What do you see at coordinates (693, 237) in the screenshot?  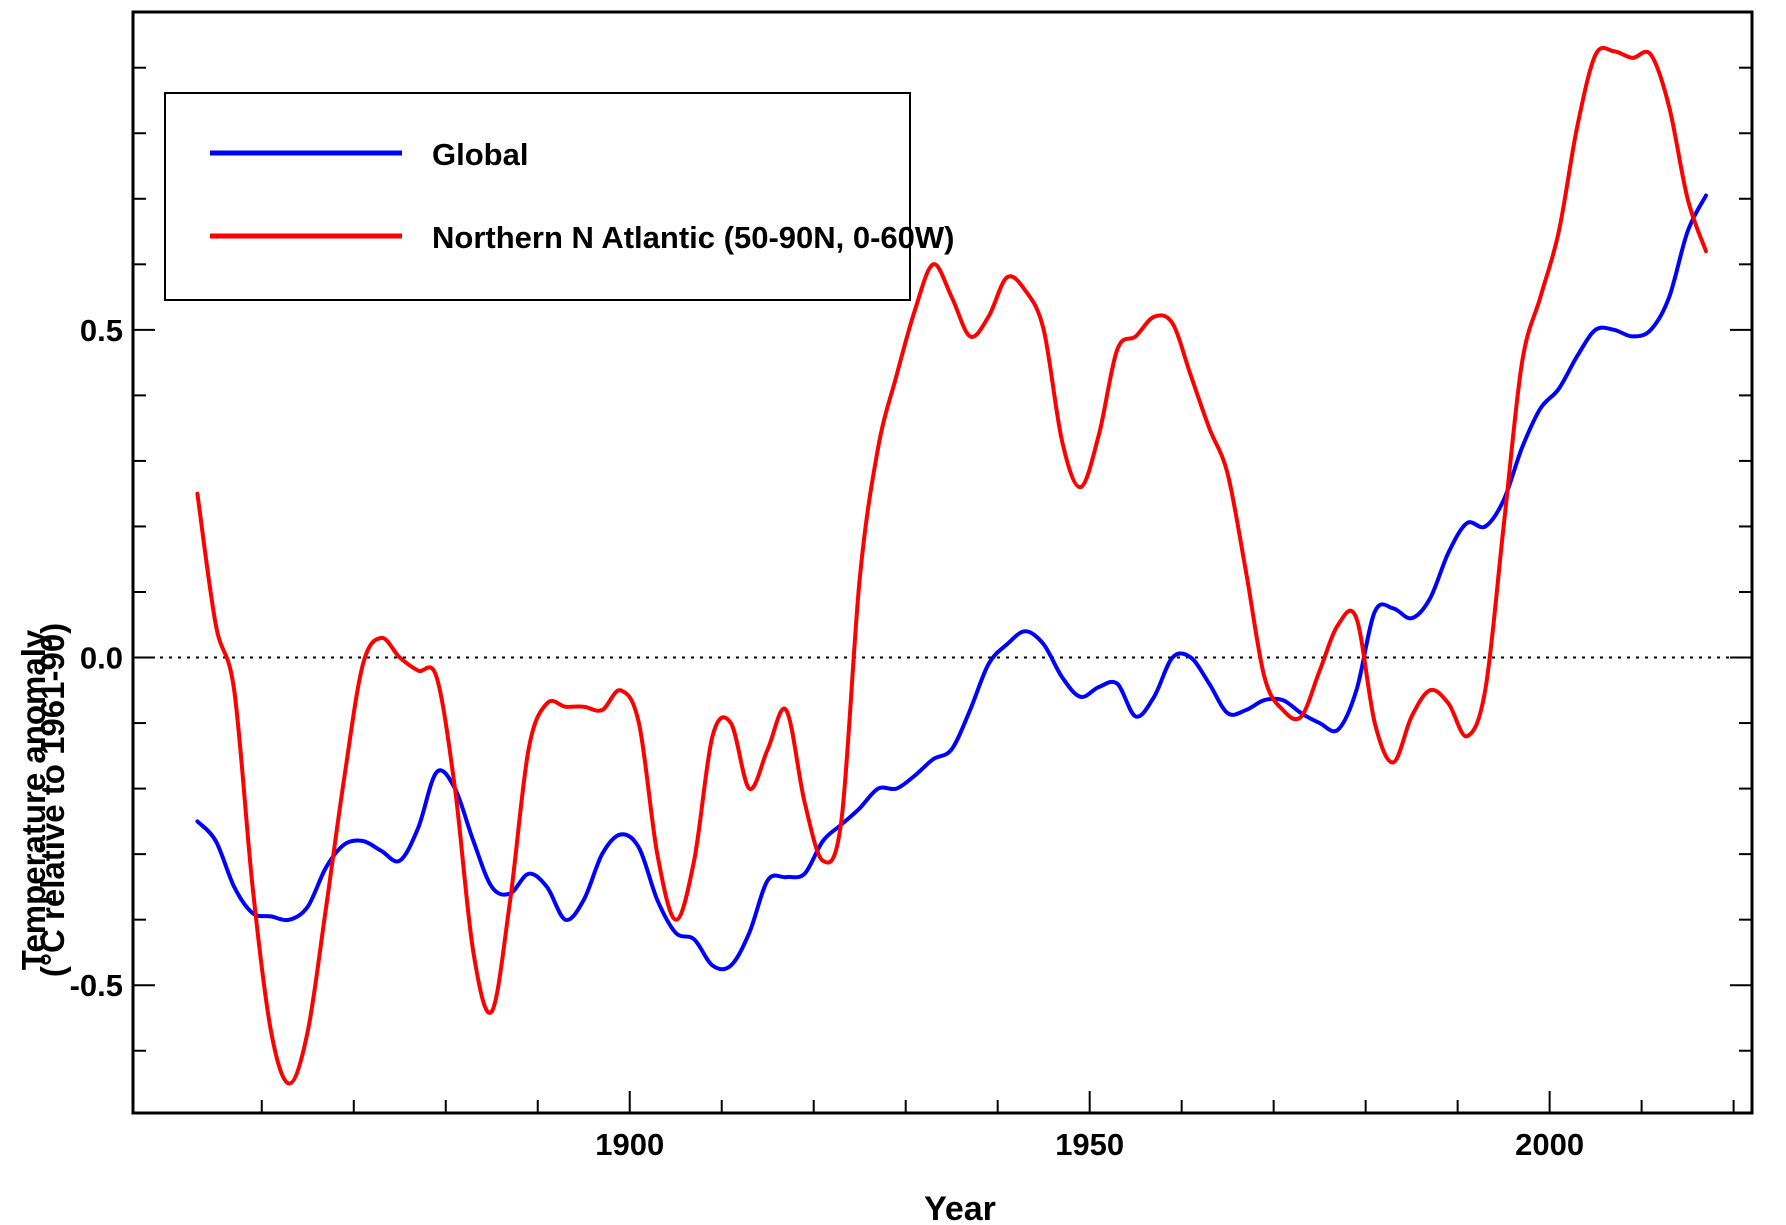 I see `legend-label-atlantic: Northern N Atlantic (50-90N, 0-60W)` at bounding box center [693, 237].